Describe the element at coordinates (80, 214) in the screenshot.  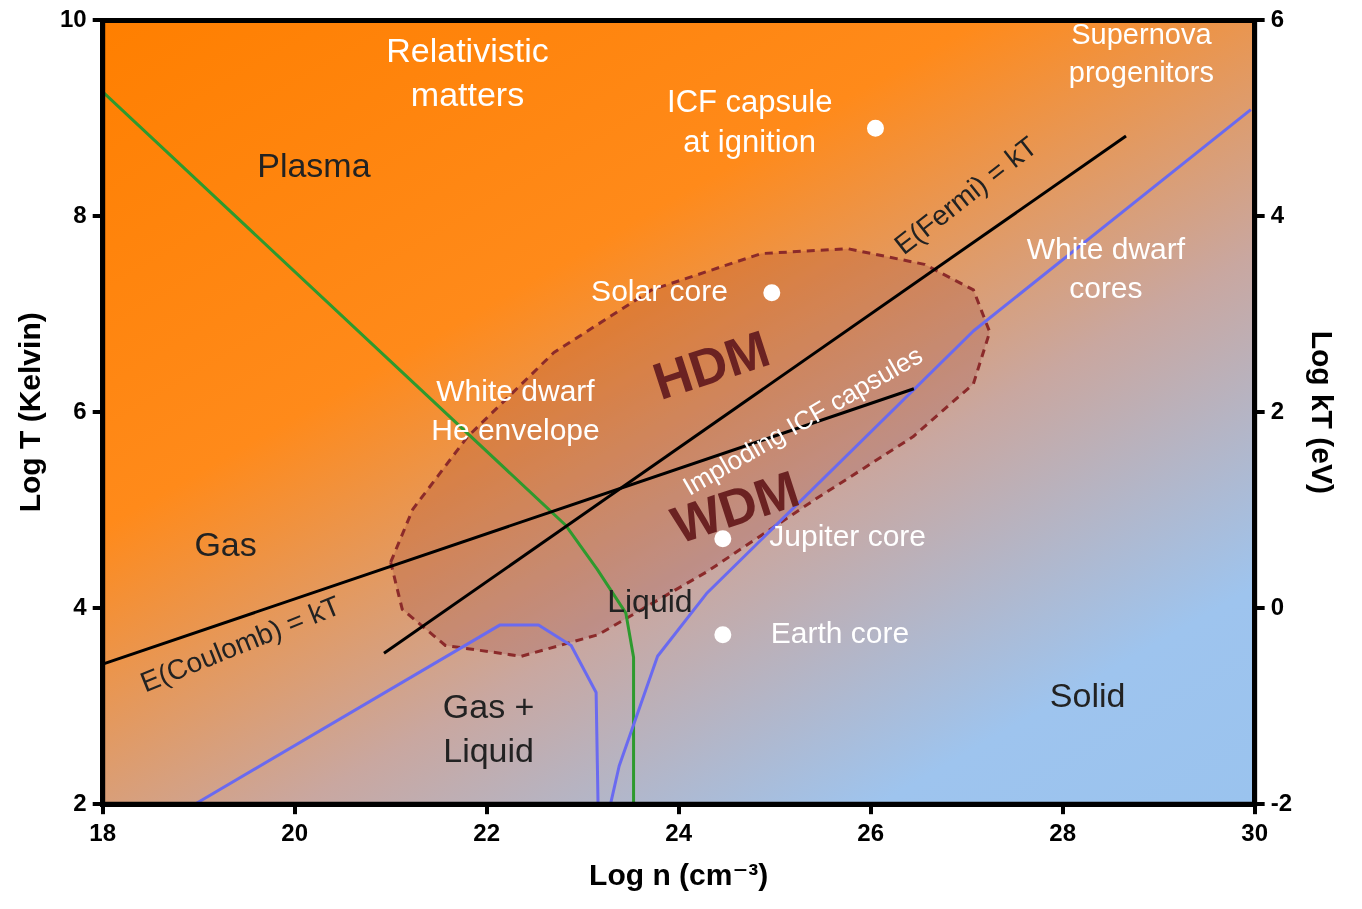
I see `y-tick-label: 8` at that location.